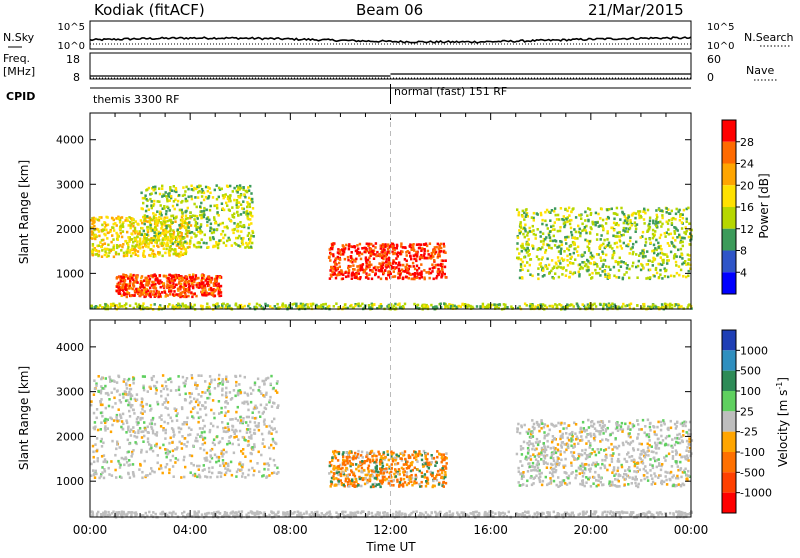  Describe the element at coordinates (729, 283) in the screenshot. I see `colorbar-swatch` at that location.